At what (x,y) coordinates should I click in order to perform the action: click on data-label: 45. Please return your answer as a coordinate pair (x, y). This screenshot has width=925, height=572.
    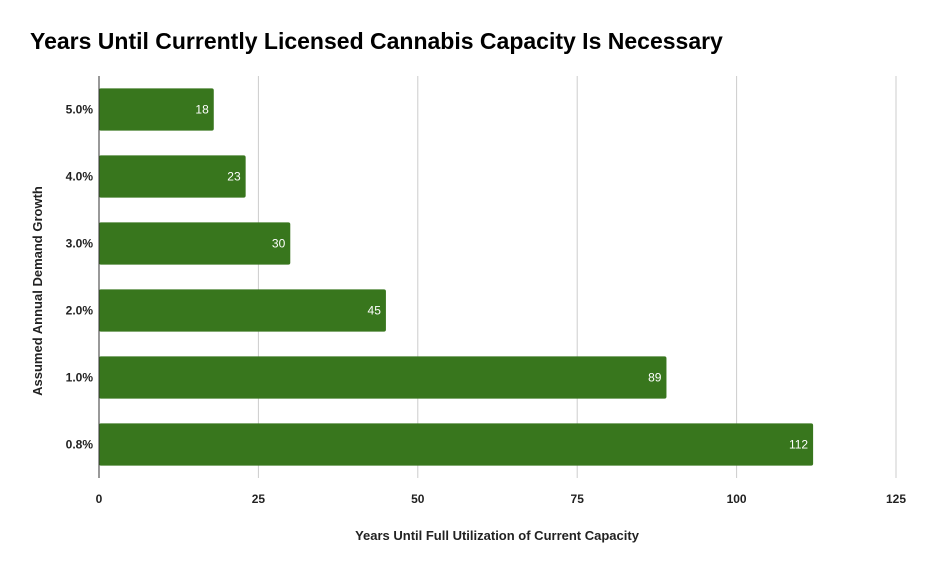
    Looking at the image, I should click on (375, 311).